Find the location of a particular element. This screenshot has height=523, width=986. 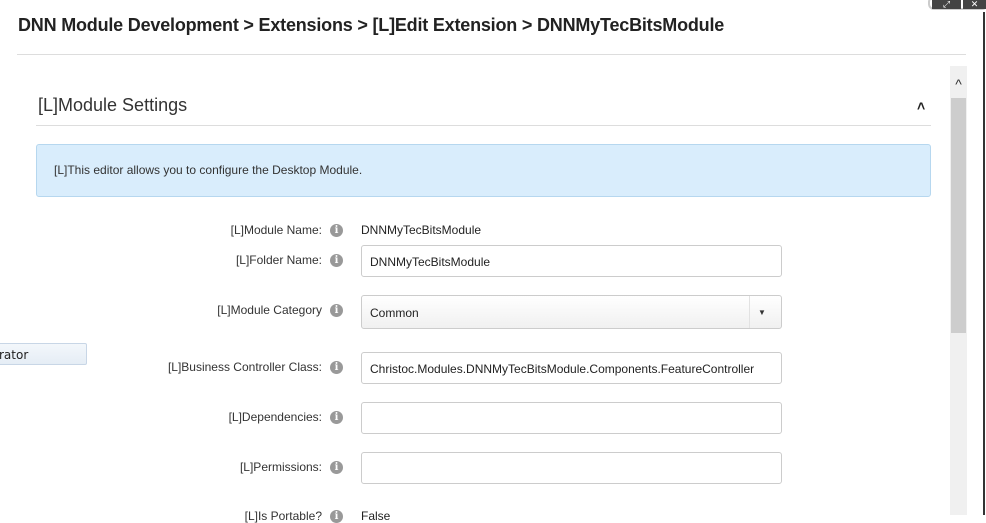

permissions-input is located at coordinates (571, 468).